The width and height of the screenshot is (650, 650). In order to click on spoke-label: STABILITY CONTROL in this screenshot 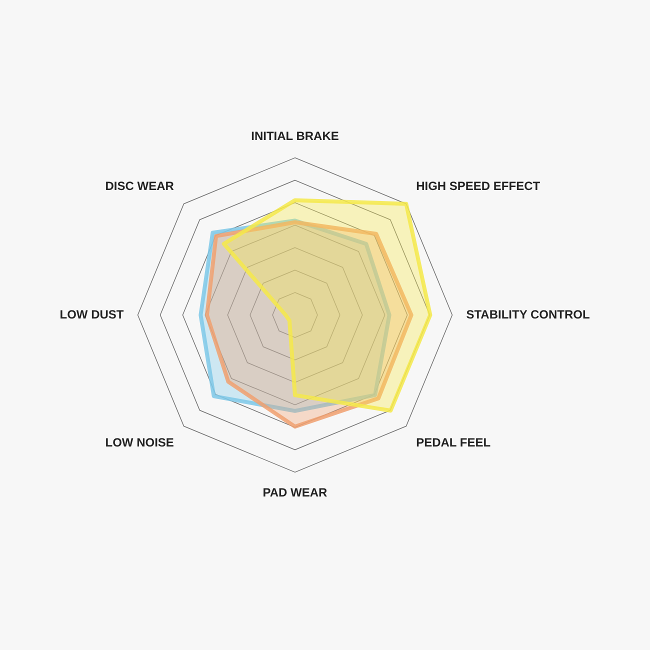, I will do `click(528, 314)`.